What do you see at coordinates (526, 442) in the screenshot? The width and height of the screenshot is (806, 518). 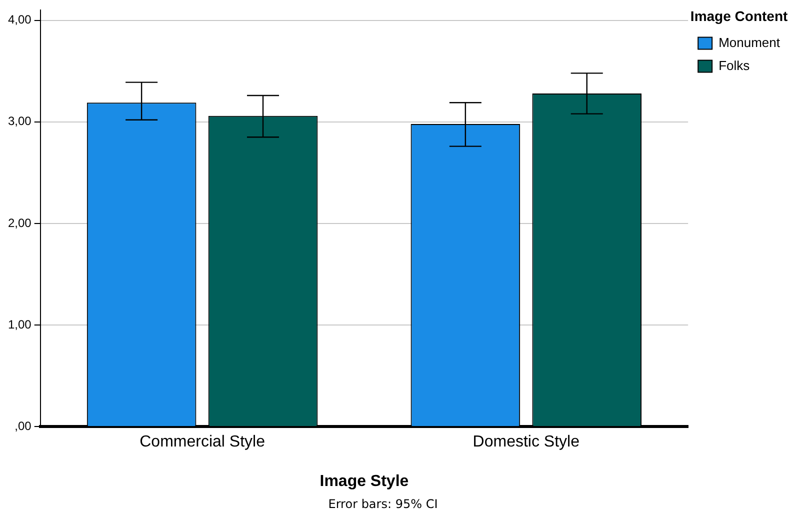 I see `x-tick-label: Domestic Style` at bounding box center [526, 442].